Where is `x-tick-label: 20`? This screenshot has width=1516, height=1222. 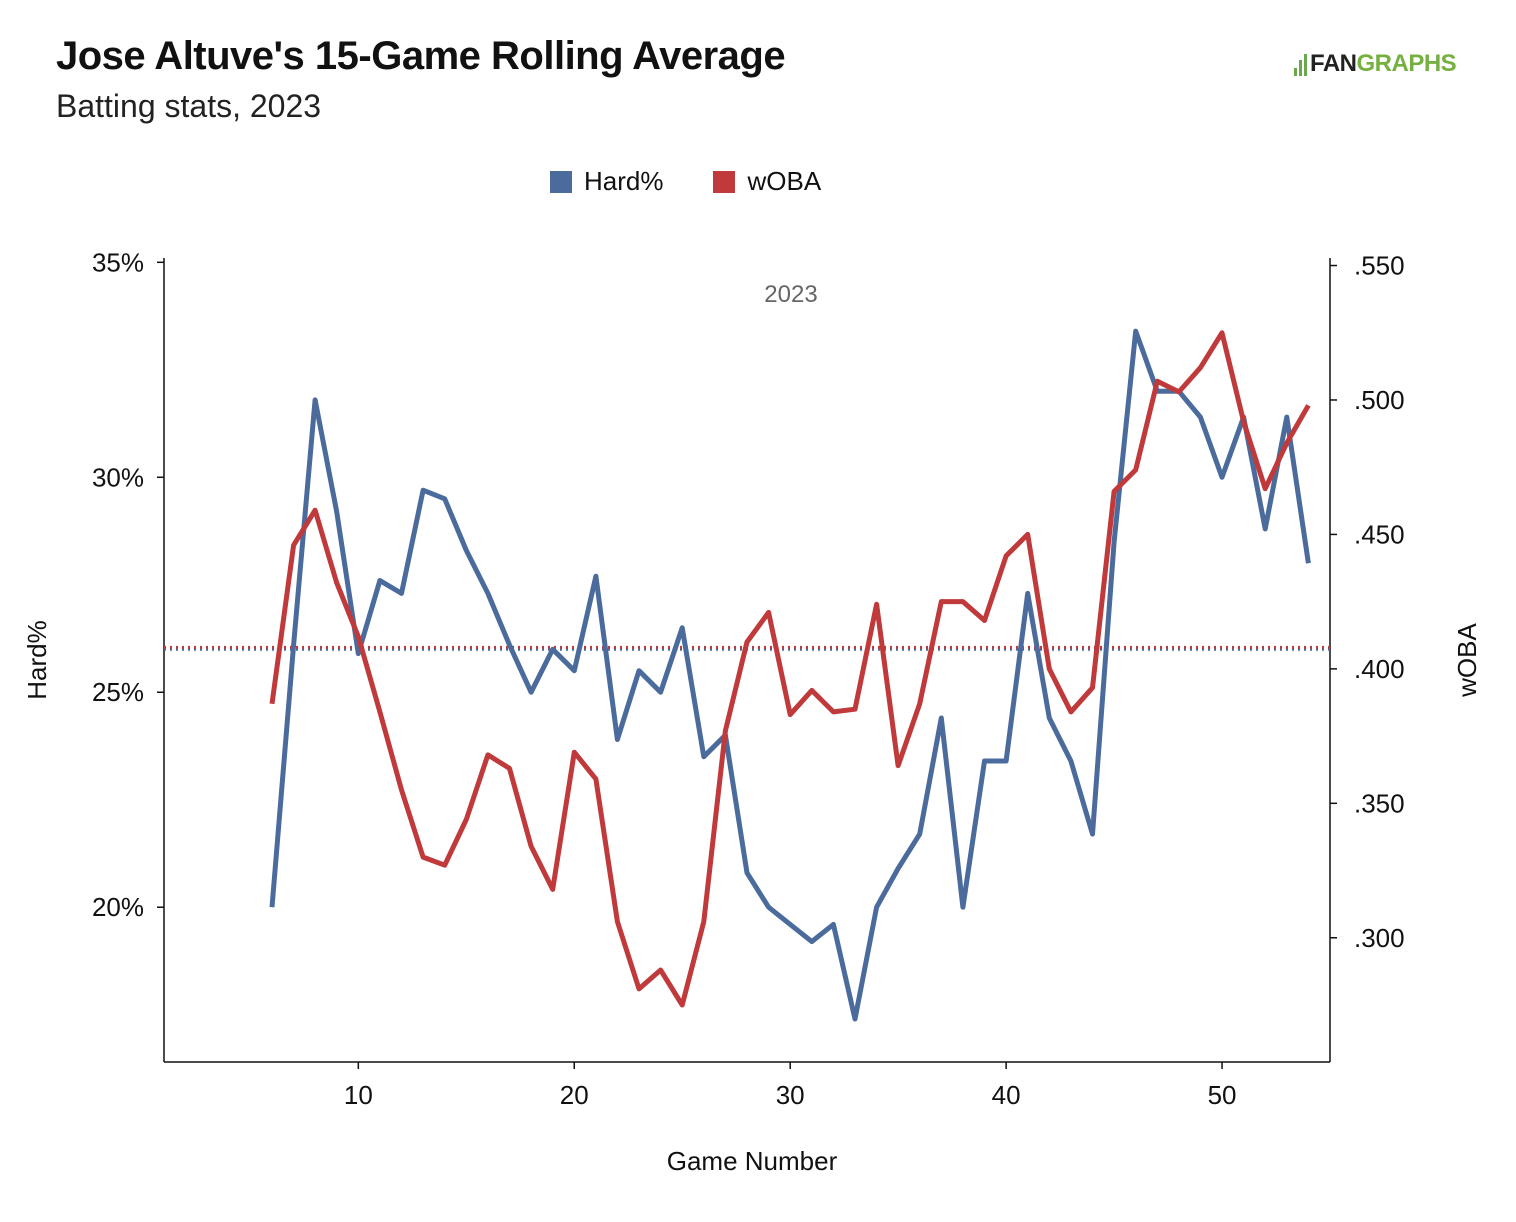
x-tick-label: 20 is located at coordinates (574, 1095).